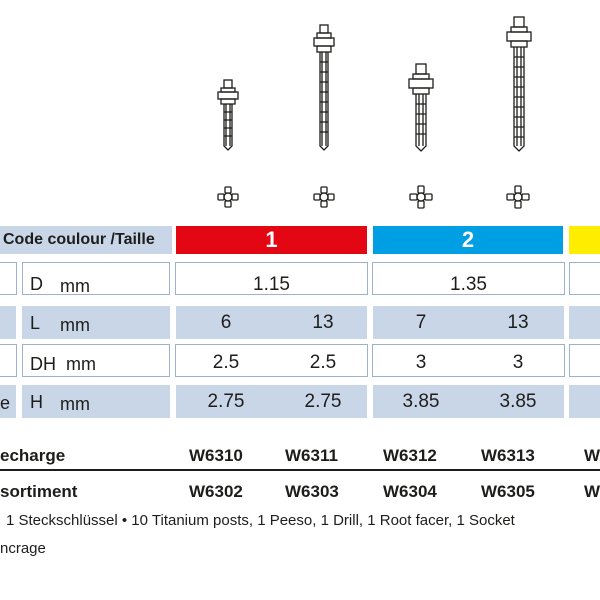 This screenshot has height=600, width=600. Describe the element at coordinates (39, 491) in the screenshot. I see `assortment-label: sortiment` at that location.